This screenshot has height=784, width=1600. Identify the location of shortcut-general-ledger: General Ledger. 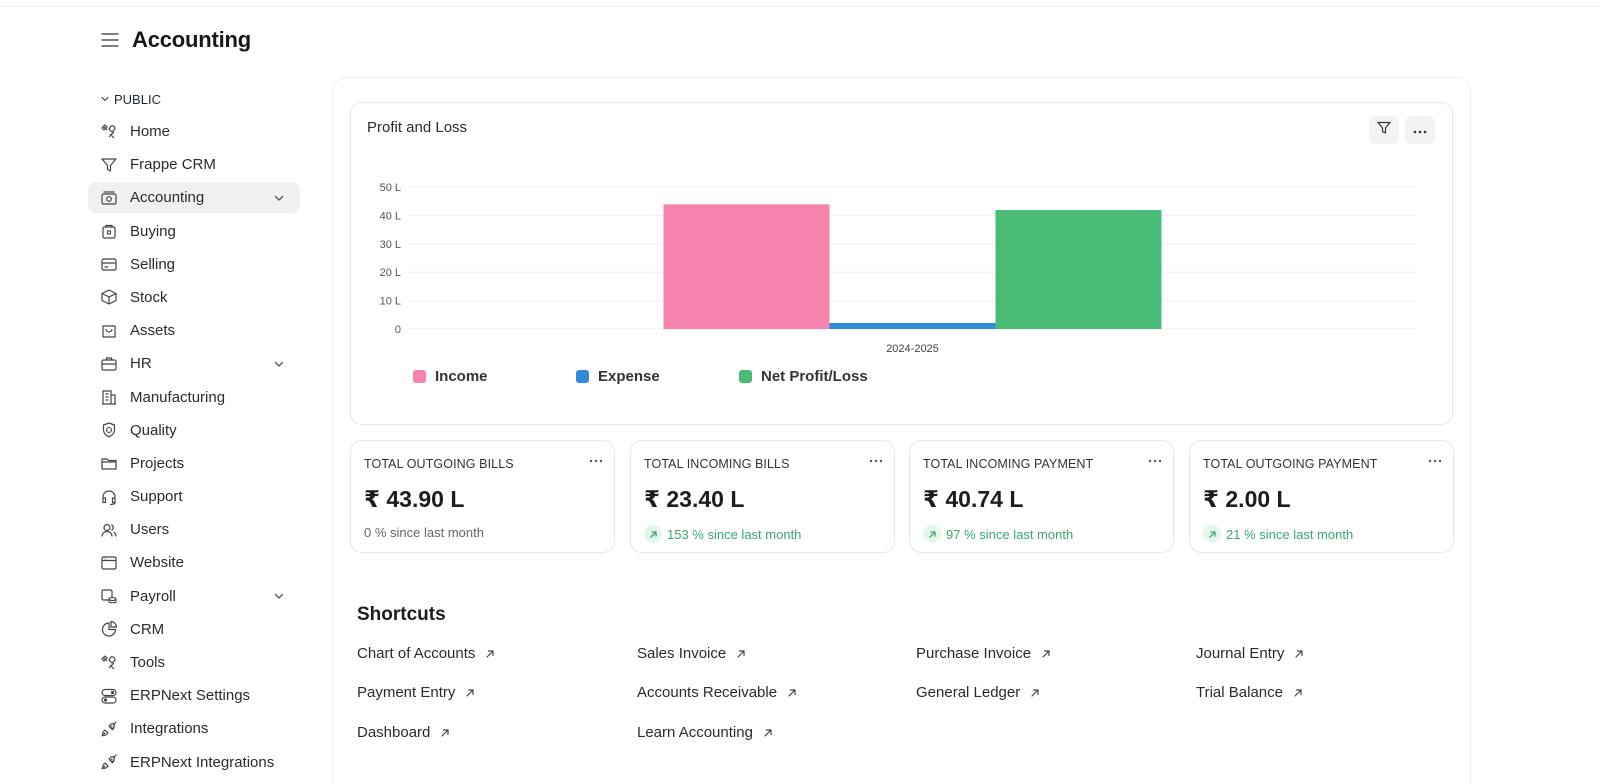
(978, 692).